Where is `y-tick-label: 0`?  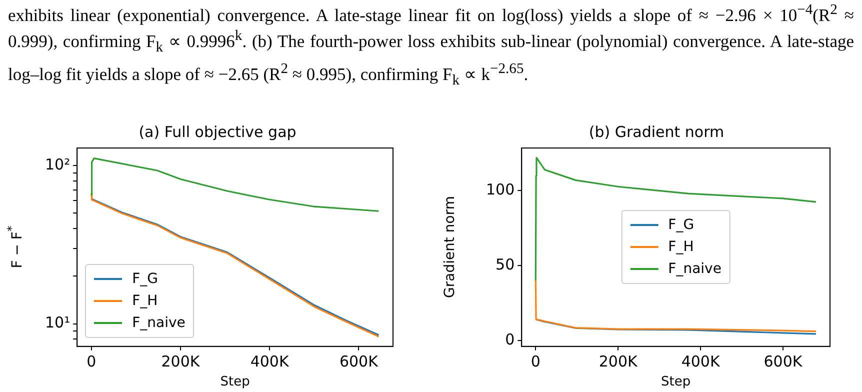
y-tick-label: 0 is located at coordinates (510, 339).